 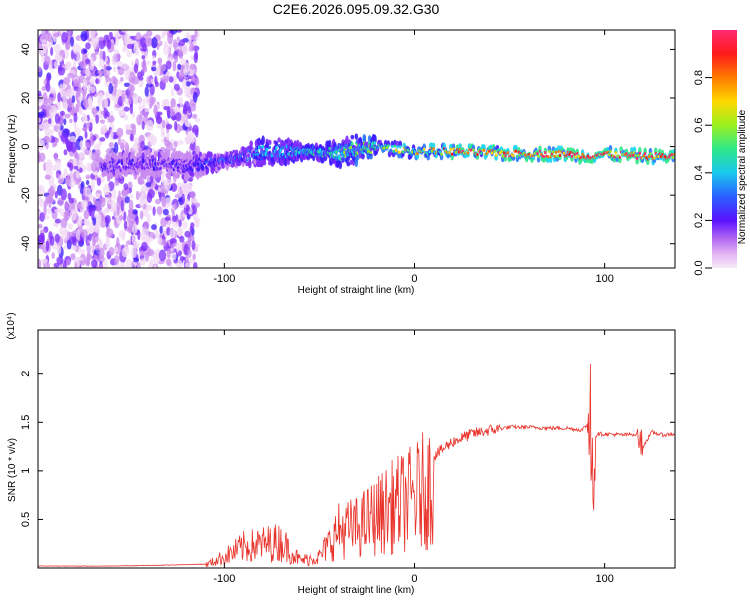 I want to click on spectrogram-ytick-label: 0, so click(x=26, y=147).